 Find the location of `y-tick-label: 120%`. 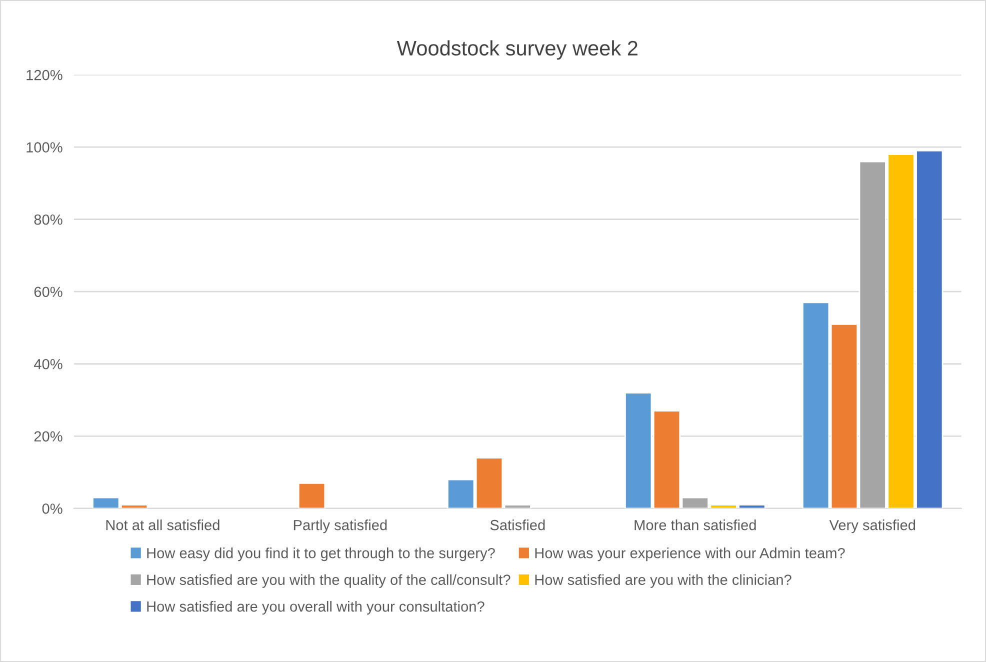

y-tick-label: 120% is located at coordinates (44, 75).